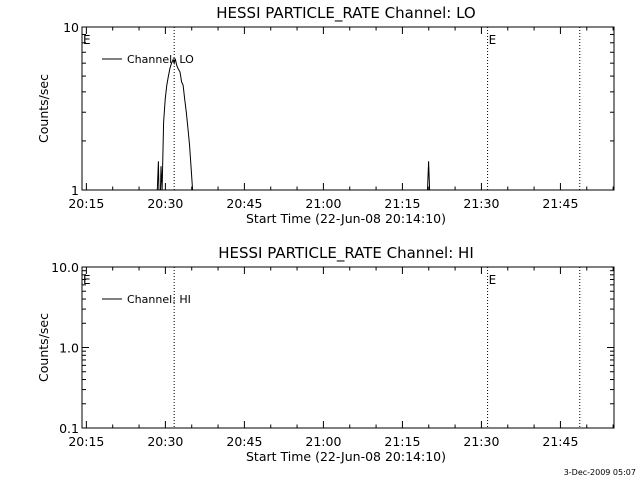 Image resolution: width=640 pixels, height=480 pixels. Describe the element at coordinates (159, 299) in the screenshot. I see `legend-label: Channel: HI` at that location.